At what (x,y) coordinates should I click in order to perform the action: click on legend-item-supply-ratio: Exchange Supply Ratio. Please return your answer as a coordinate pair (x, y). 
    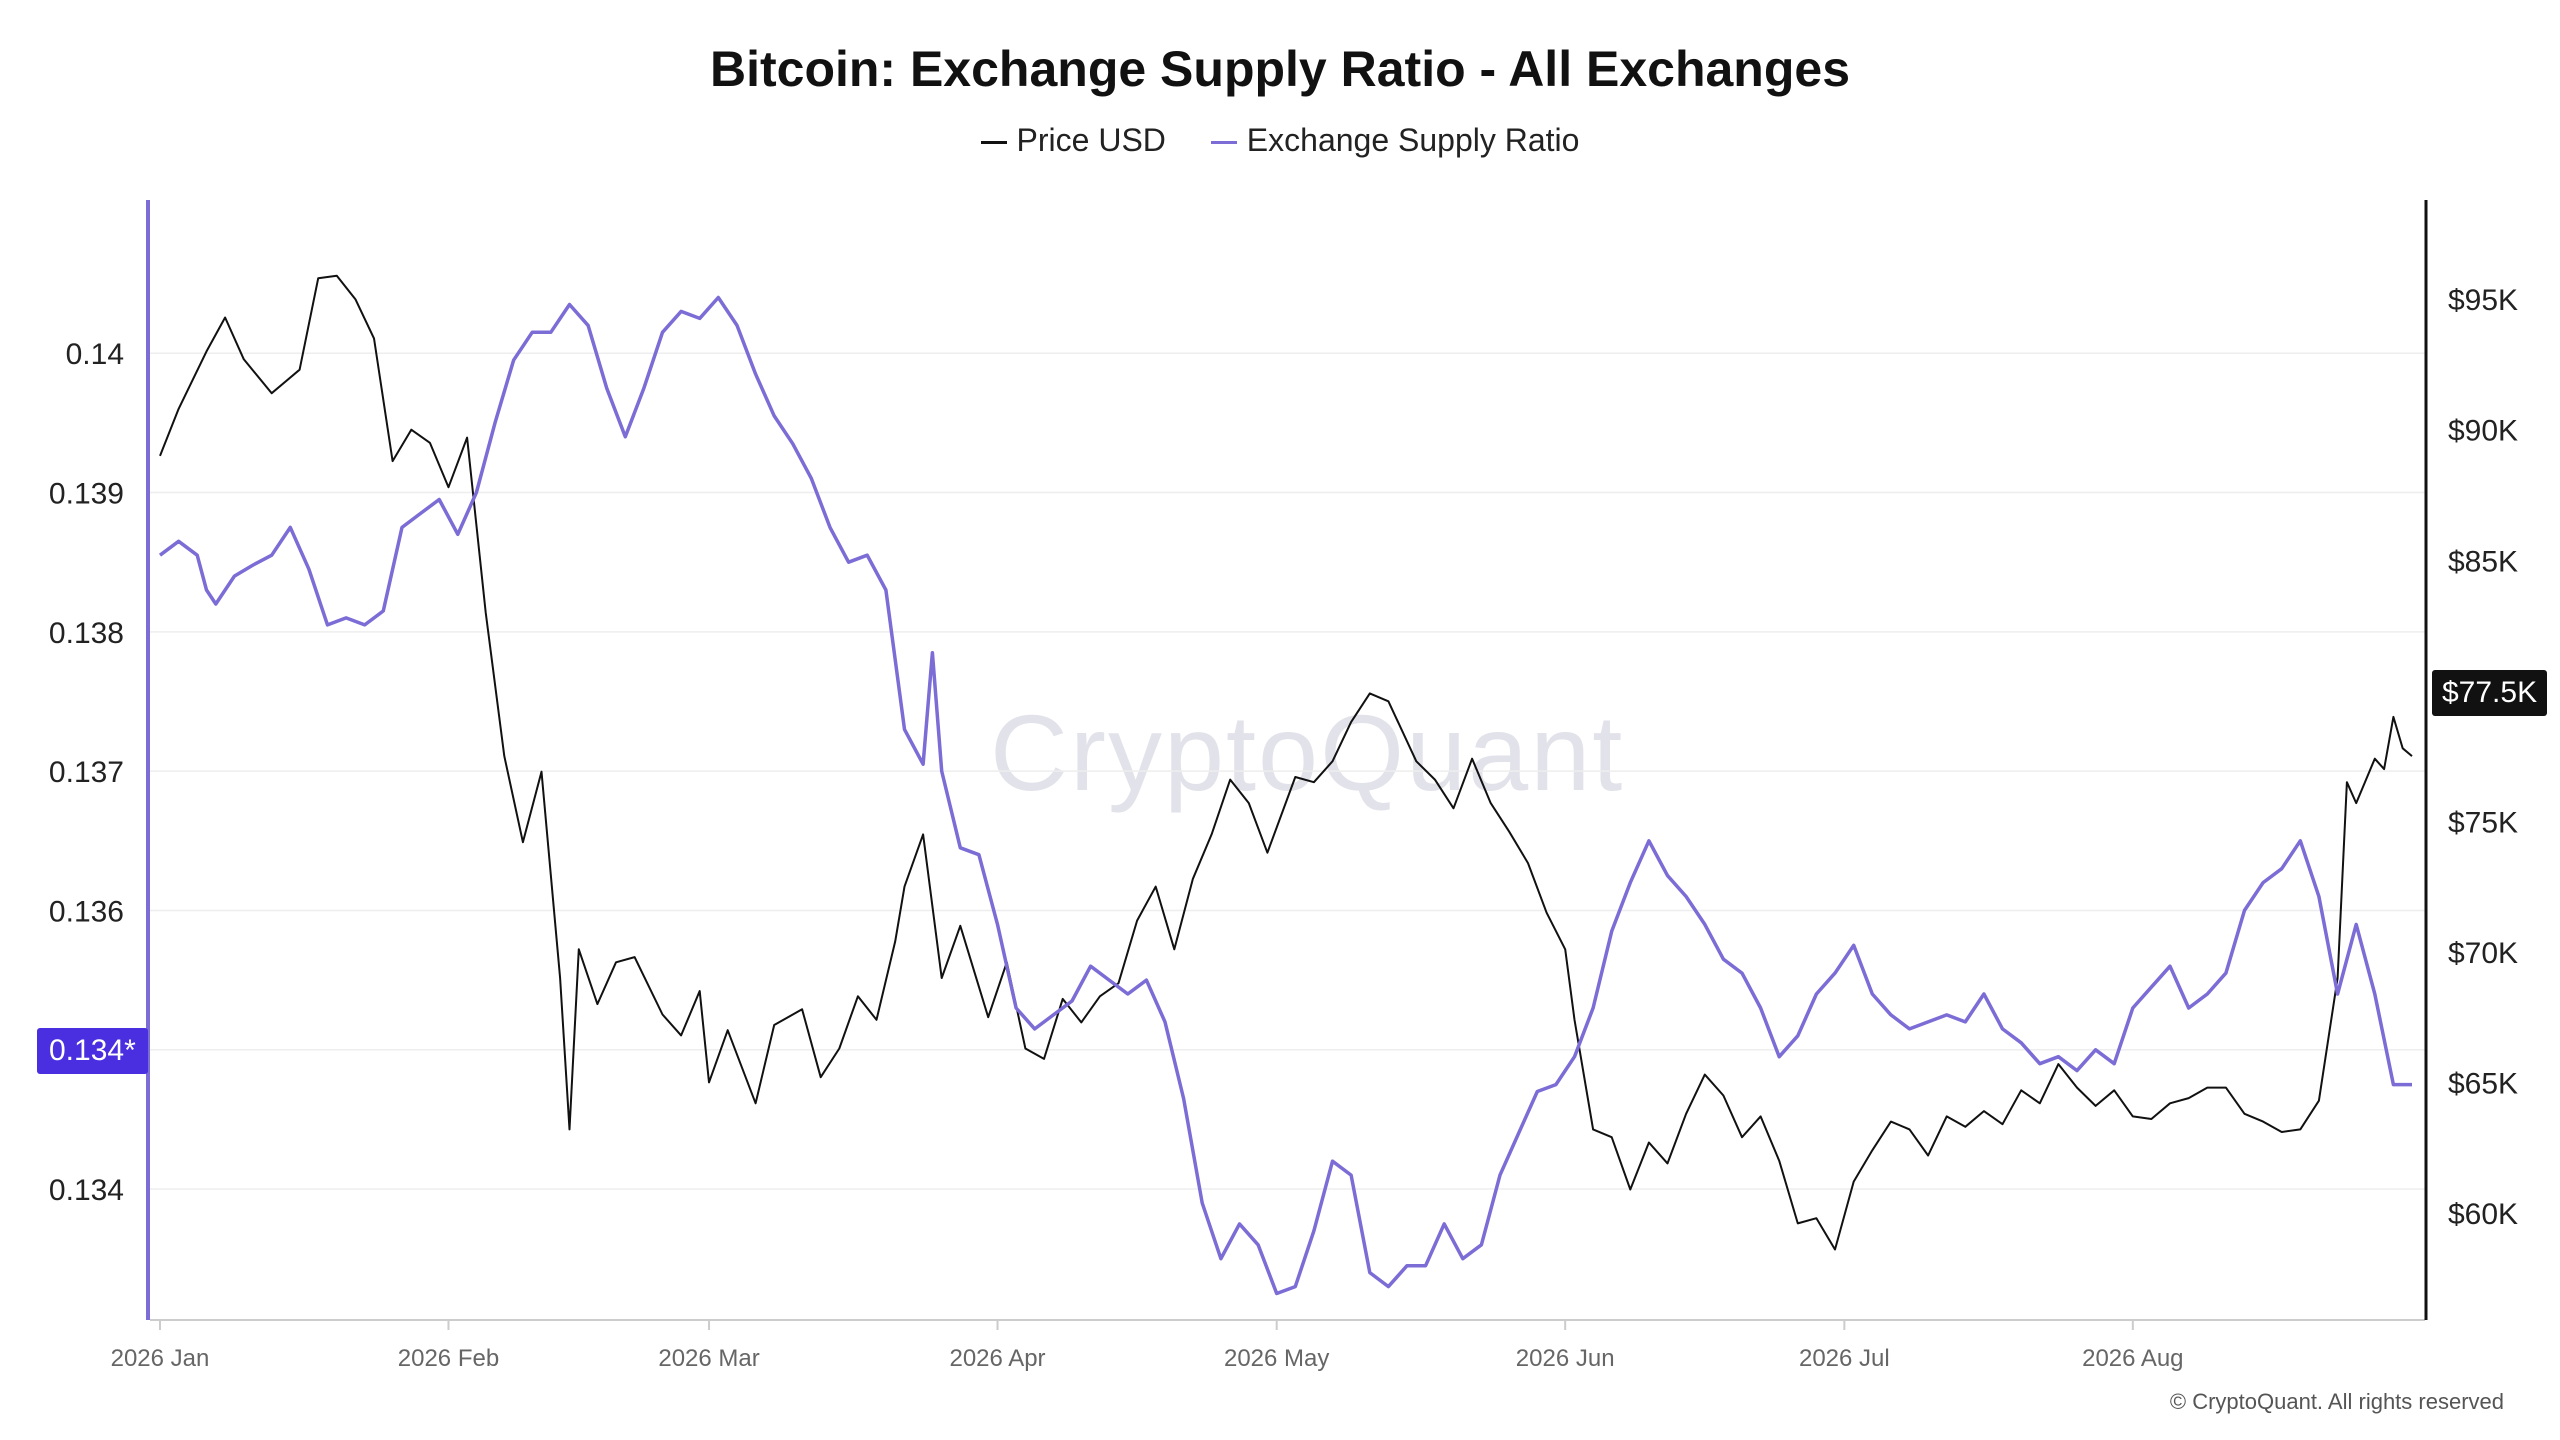
    Looking at the image, I should click on (1395, 140).